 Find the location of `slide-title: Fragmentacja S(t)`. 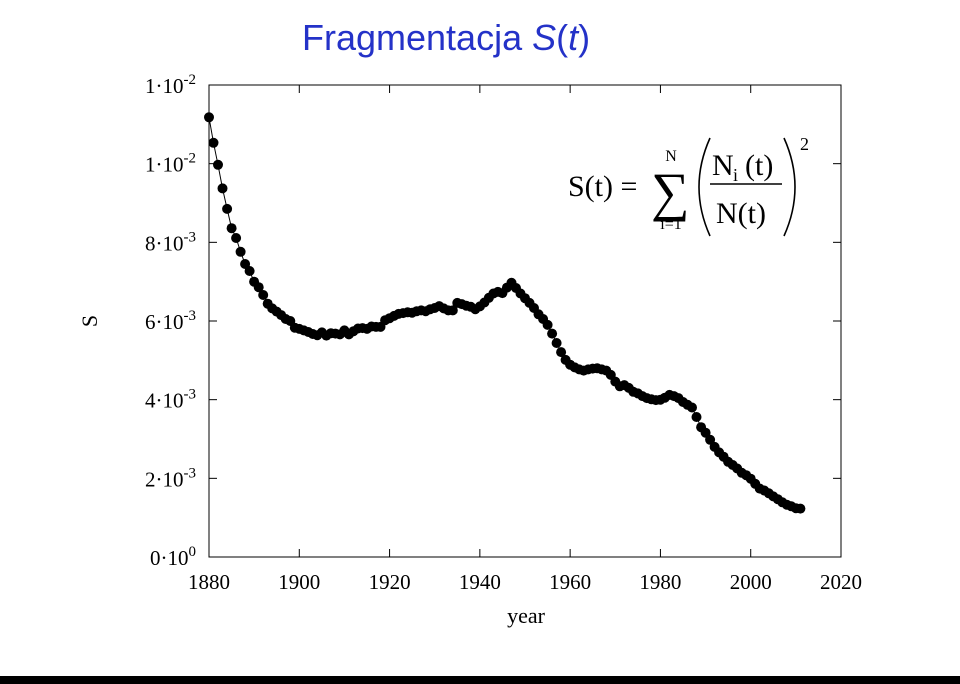

slide-title: Fragmentacja S(t) is located at coordinates (446, 38).